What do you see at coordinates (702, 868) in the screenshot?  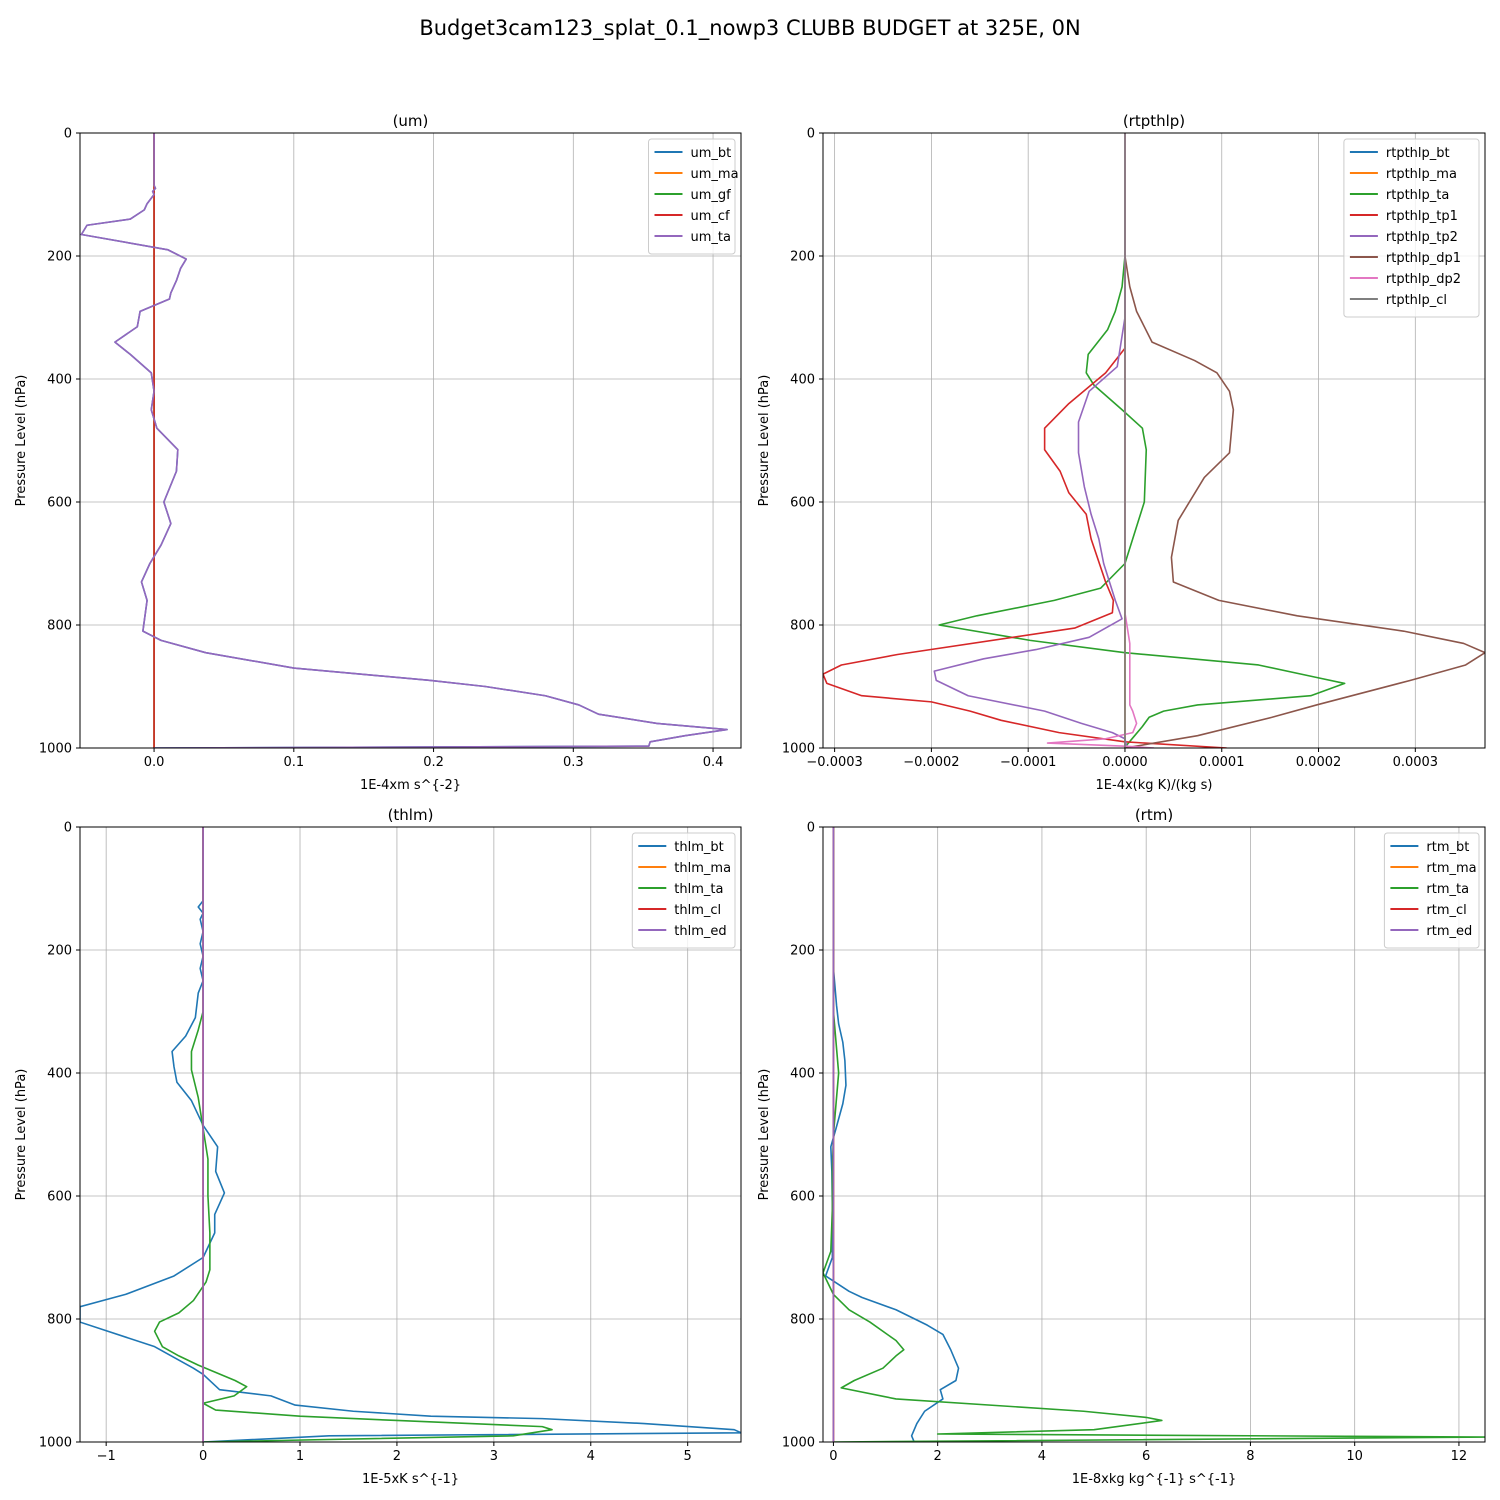 I see `legend-label-thlm_ma: thlm_ma` at bounding box center [702, 868].